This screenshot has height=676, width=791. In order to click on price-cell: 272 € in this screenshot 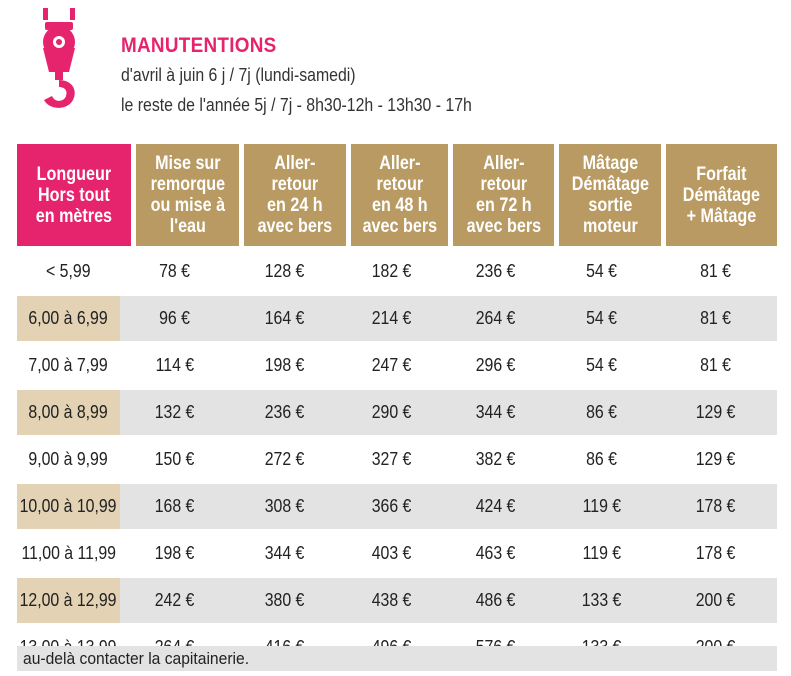, I will do `click(285, 459)`.